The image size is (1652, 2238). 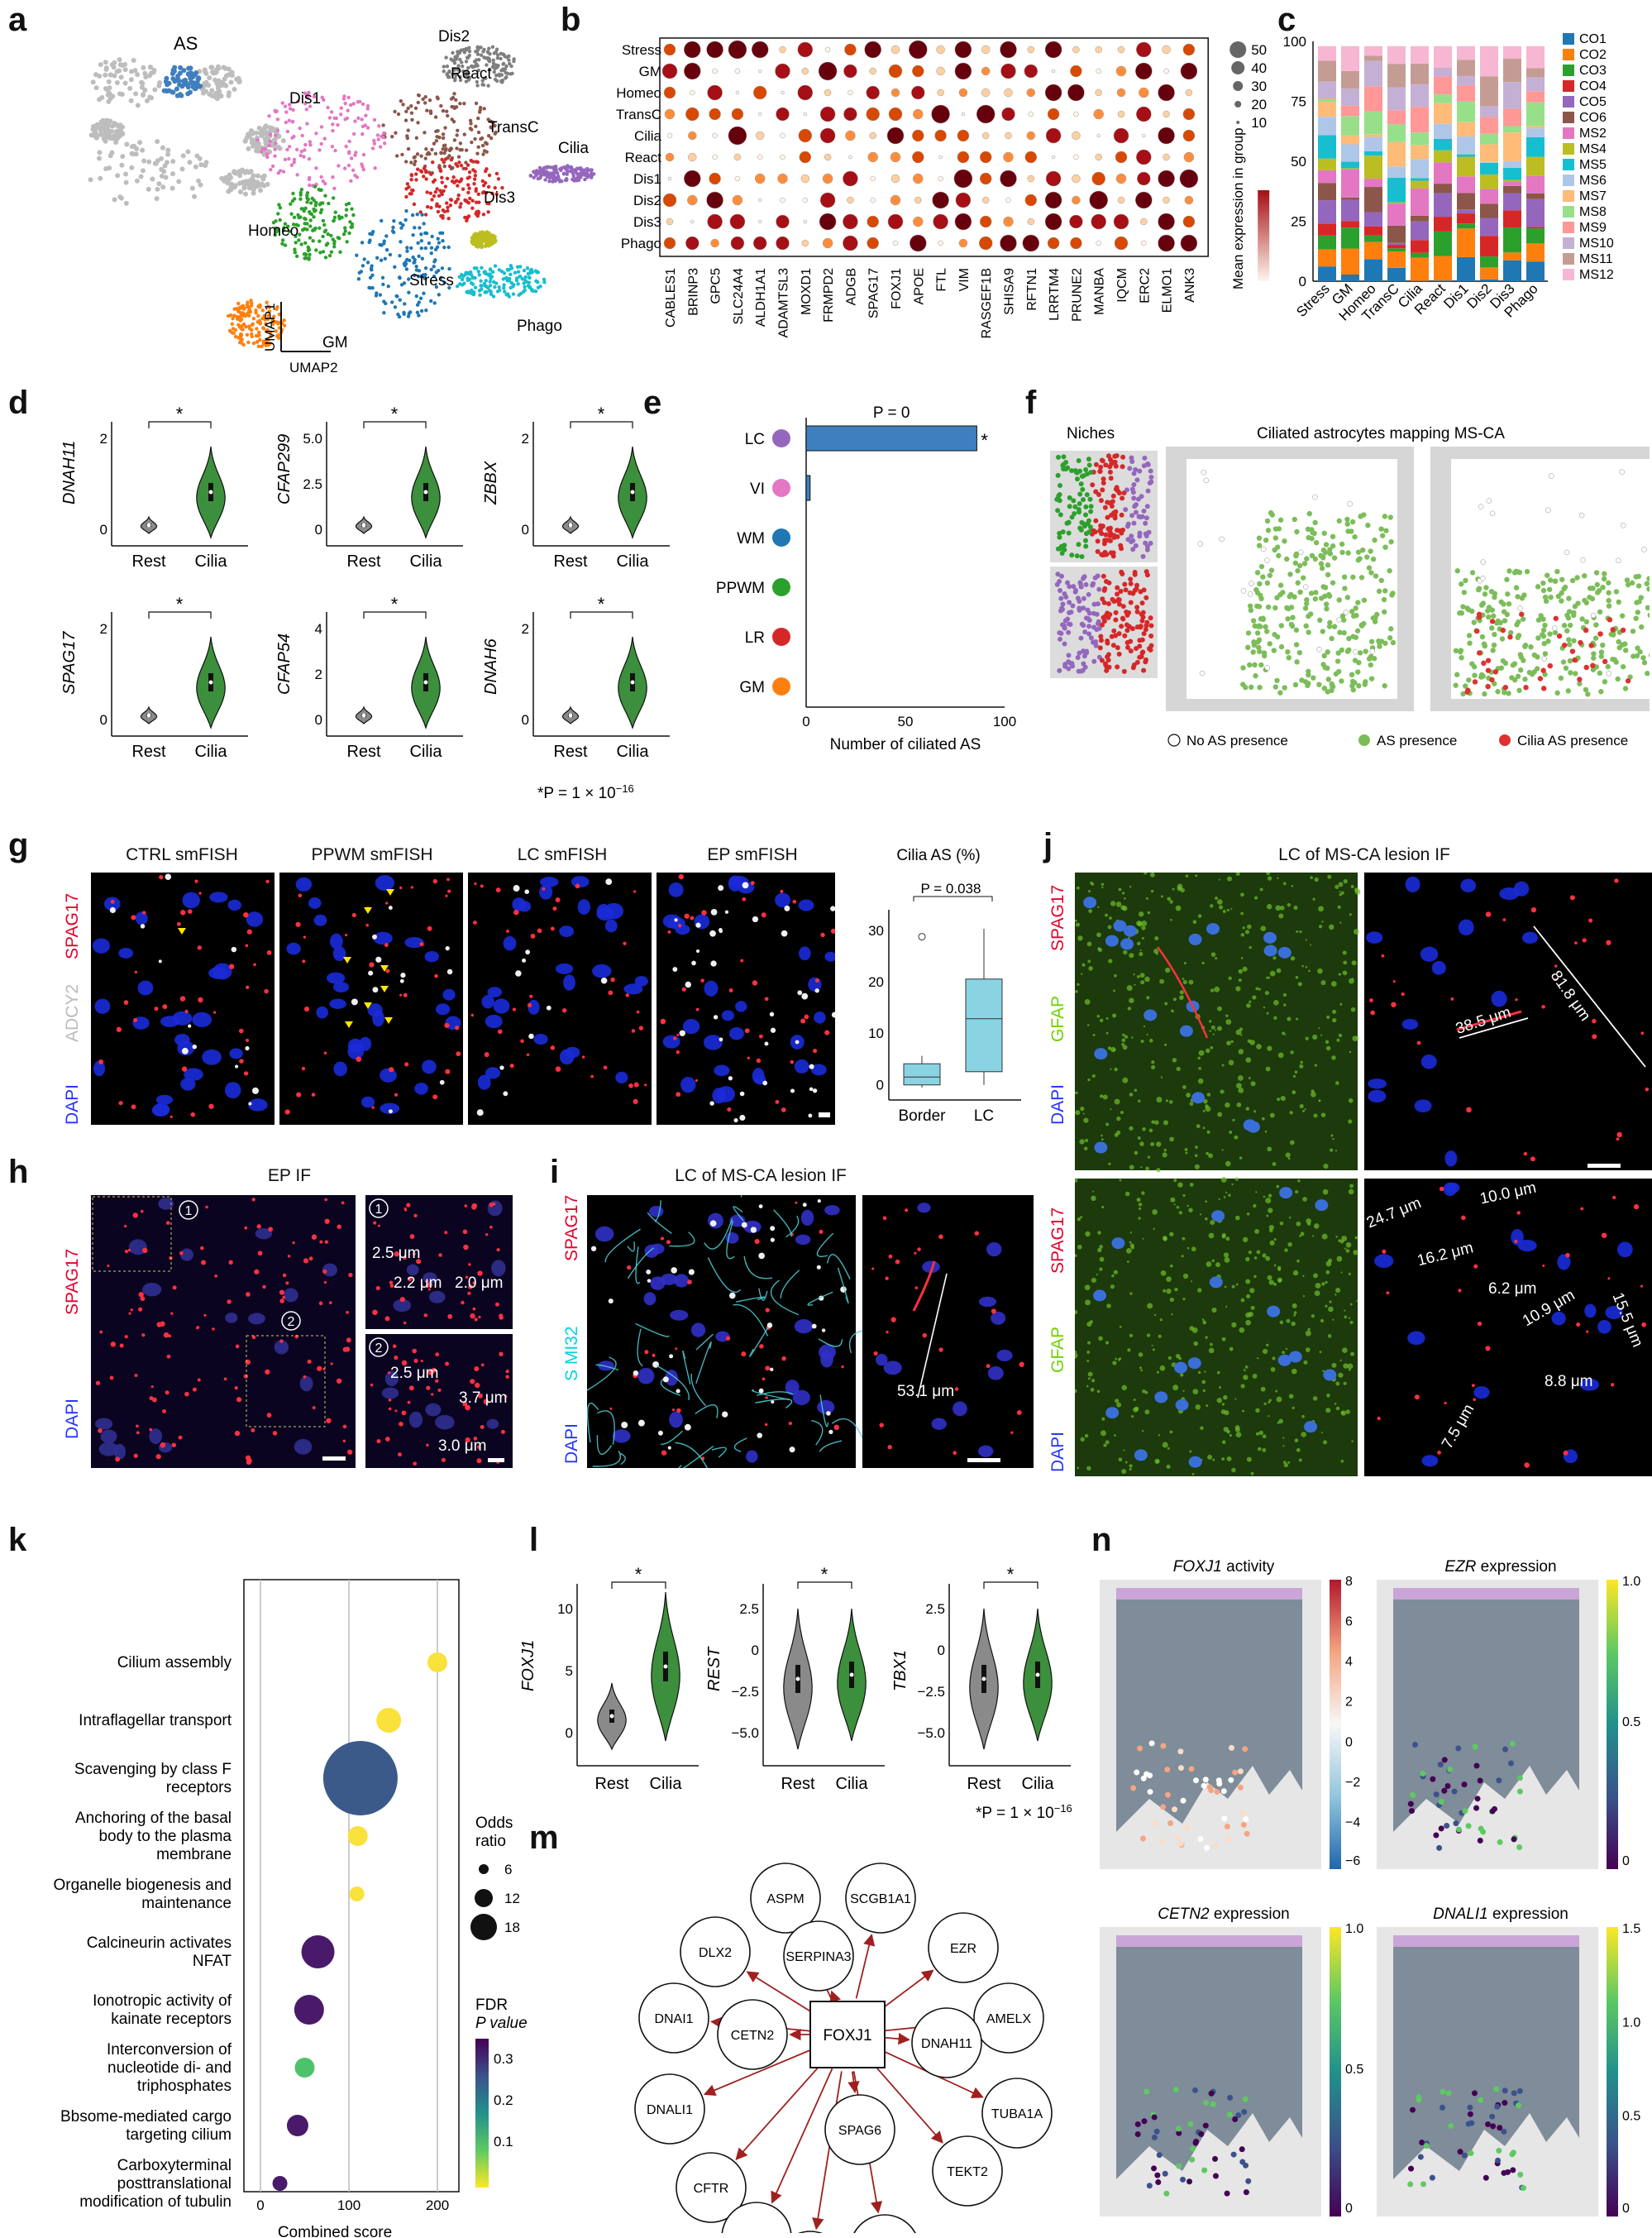 What do you see at coordinates (1569, 39) in the screenshot?
I see `c-legend-swatch` at bounding box center [1569, 39].